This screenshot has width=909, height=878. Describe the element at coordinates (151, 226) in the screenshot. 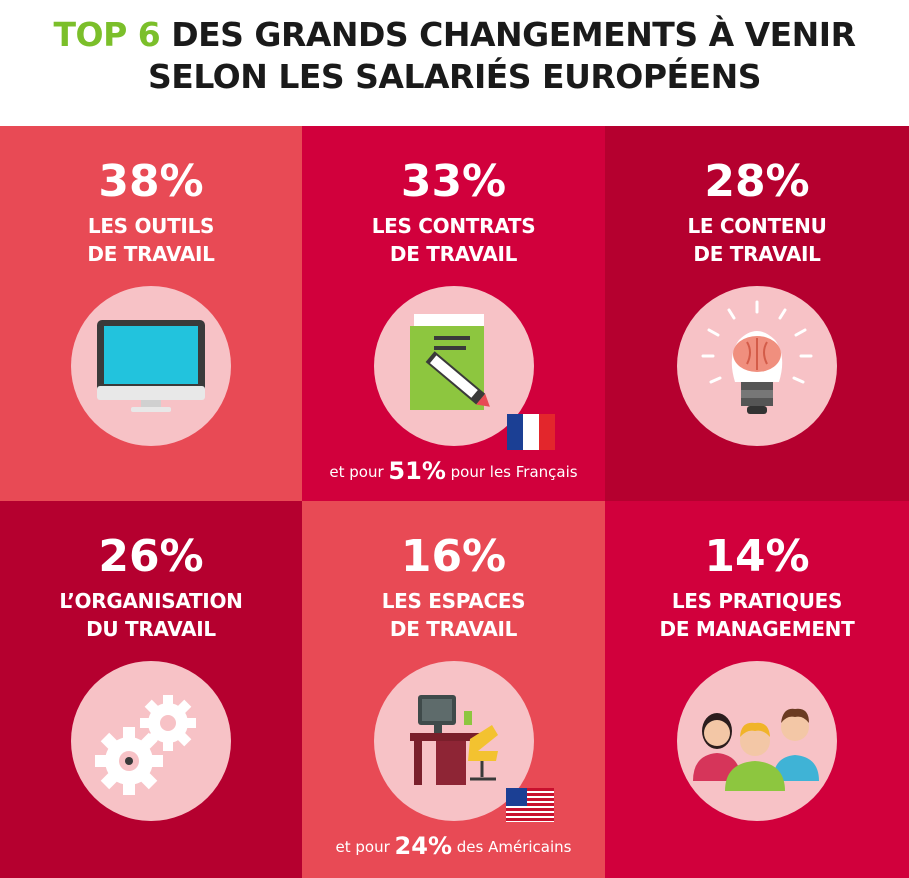

I see `stat-label-line: LES OUTILS` at that location.